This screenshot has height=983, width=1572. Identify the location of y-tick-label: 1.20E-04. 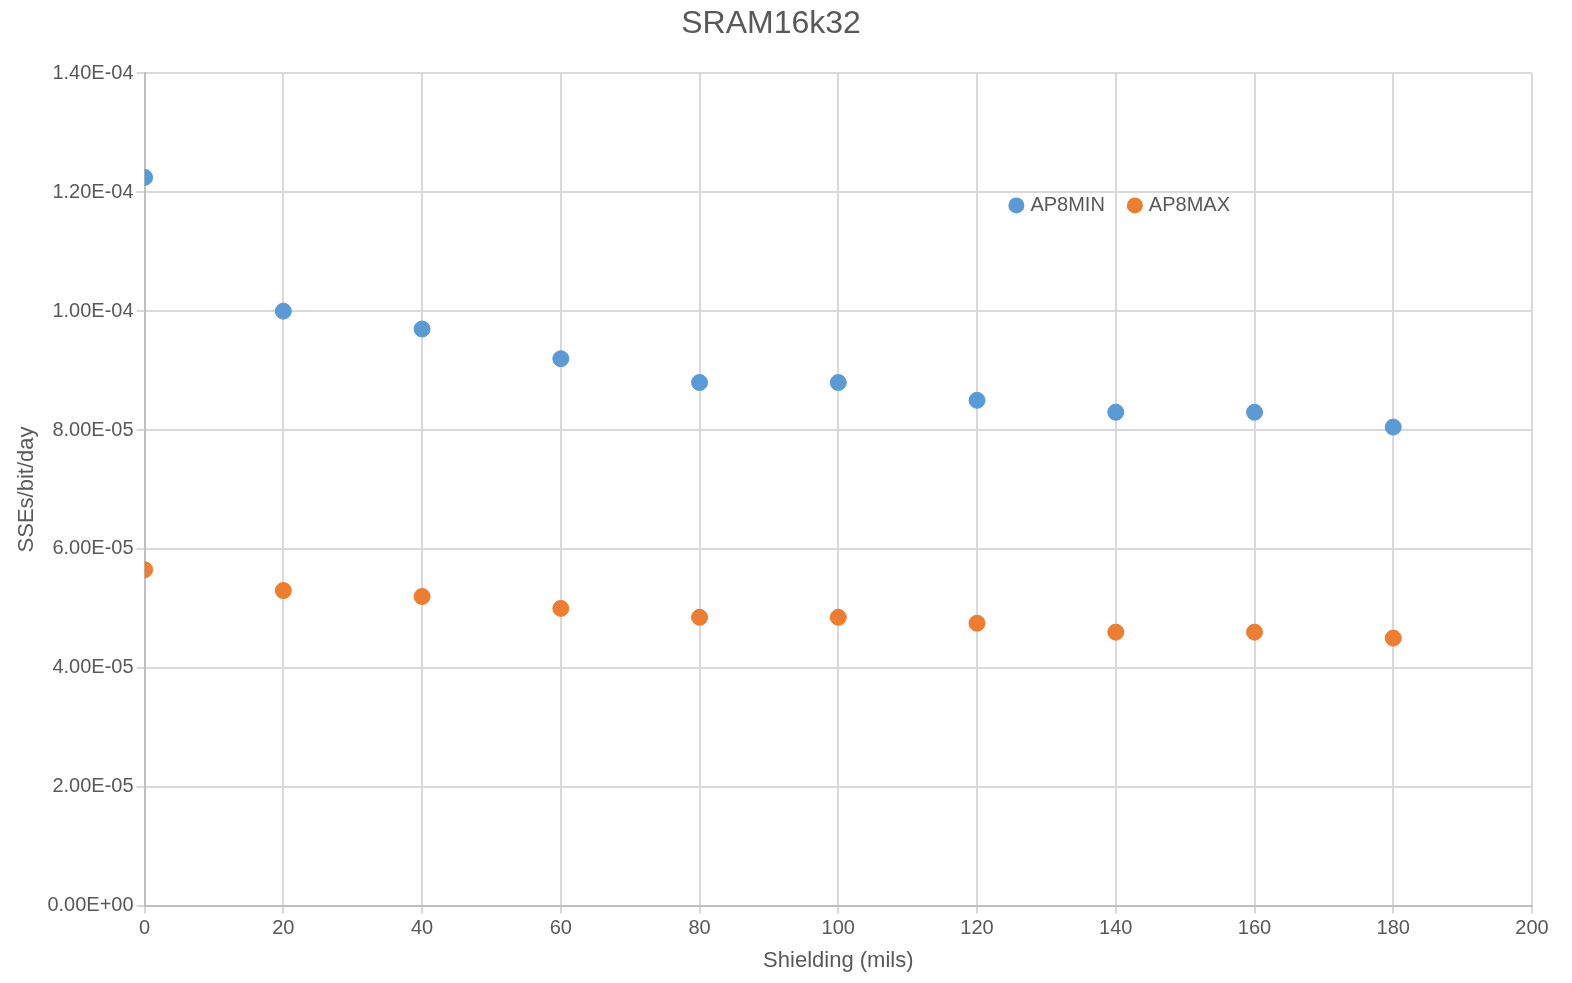
(93, 190).